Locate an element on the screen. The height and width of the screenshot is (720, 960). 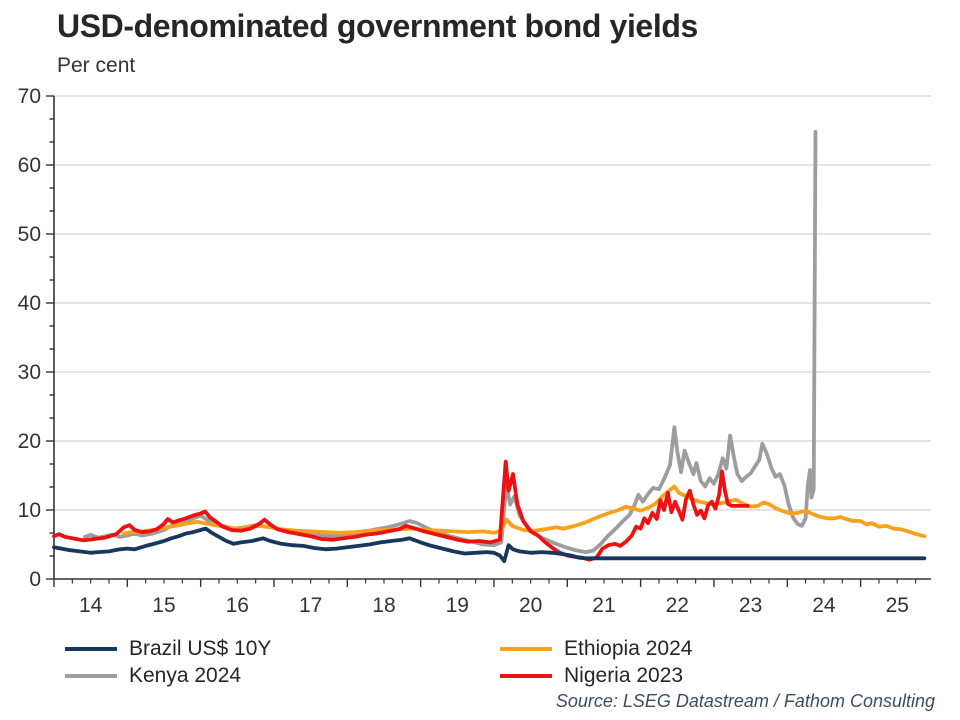
y-tick-label: 20 is located at coordinates (29, 441).